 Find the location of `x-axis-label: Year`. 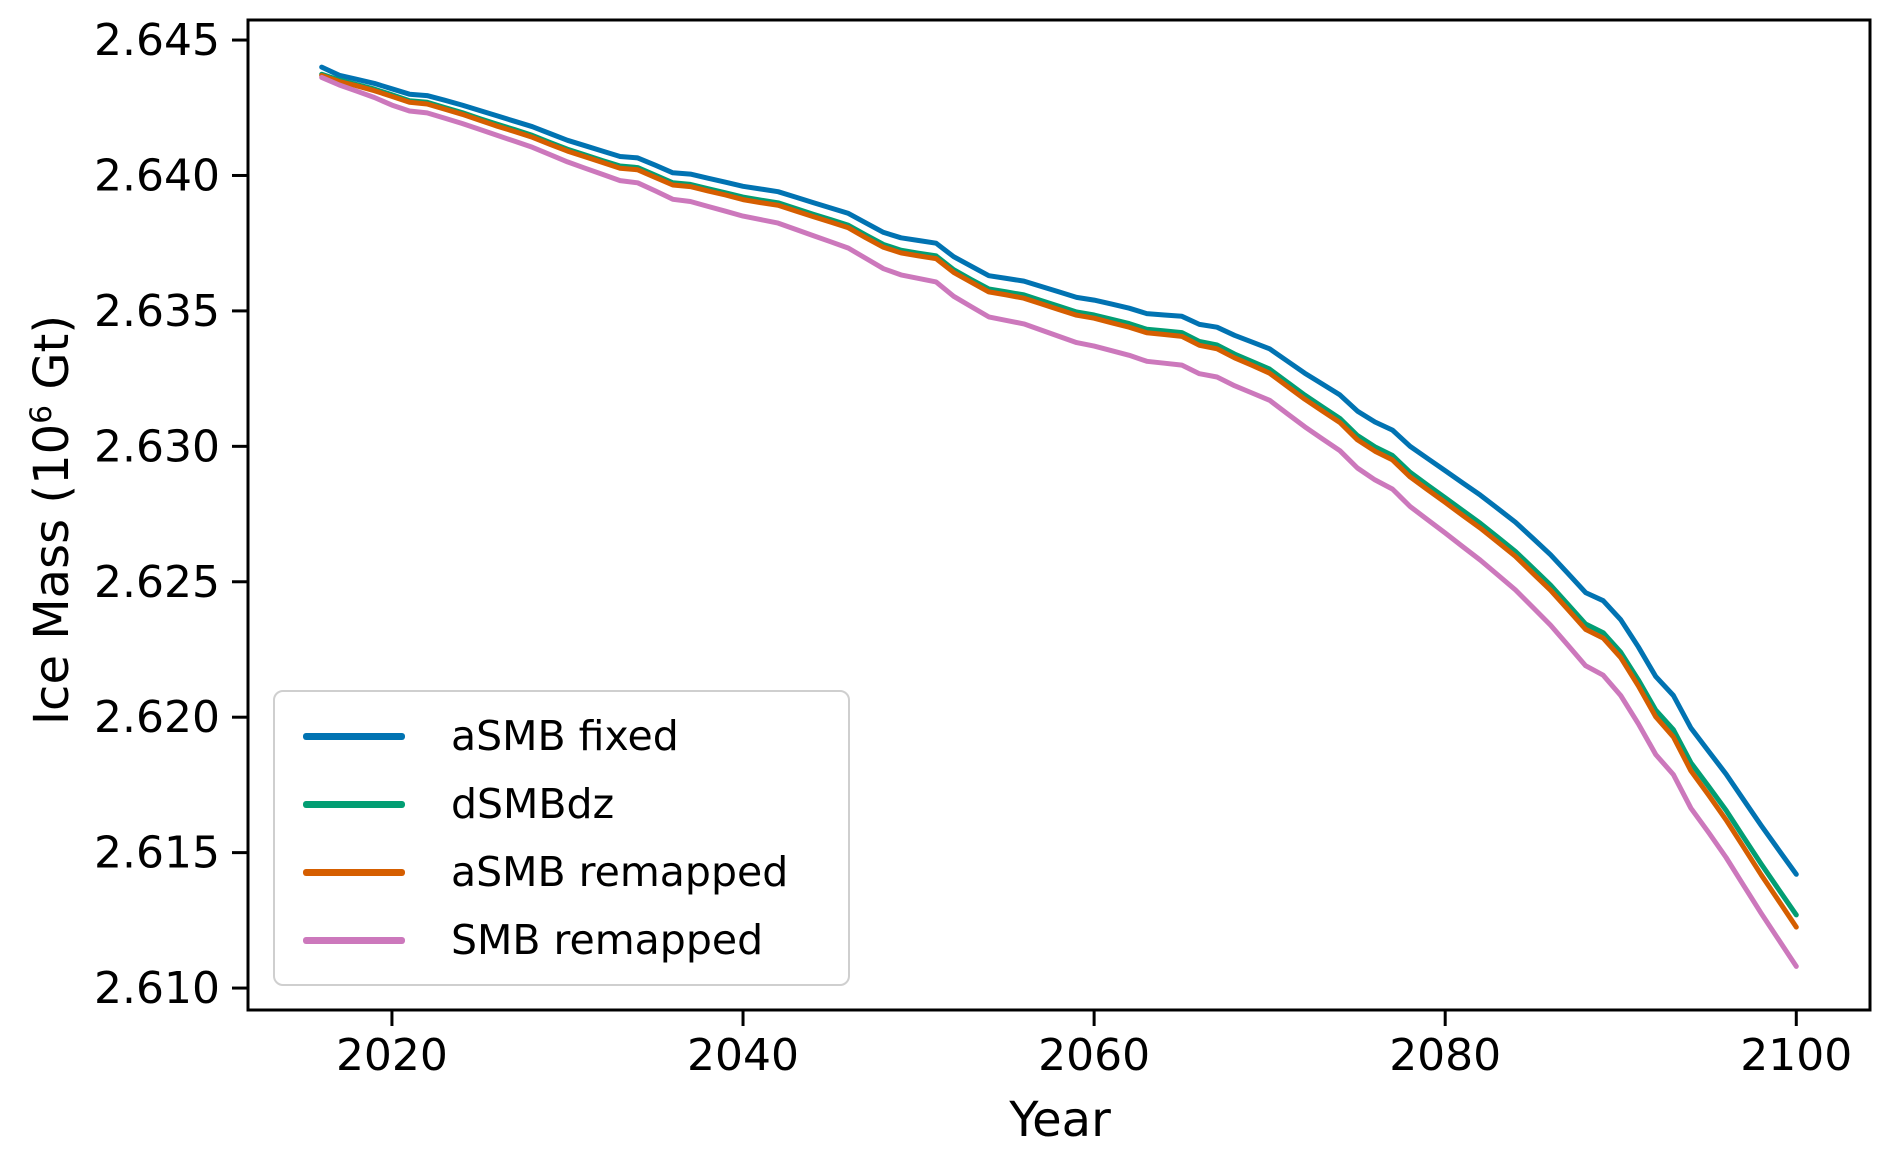

x-axis-label: Year is located at coordinates (1060, 1120).